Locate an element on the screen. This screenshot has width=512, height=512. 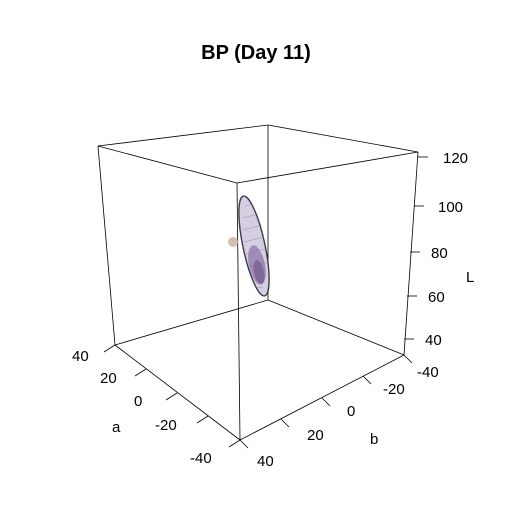
L-tick-label: 100 is located at coordinates (450, 207).